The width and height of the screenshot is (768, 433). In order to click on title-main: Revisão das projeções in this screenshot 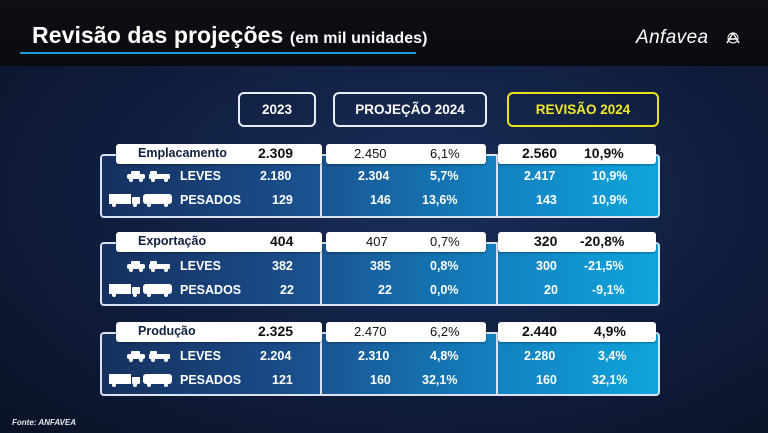, I will do `click(158, 35)`.